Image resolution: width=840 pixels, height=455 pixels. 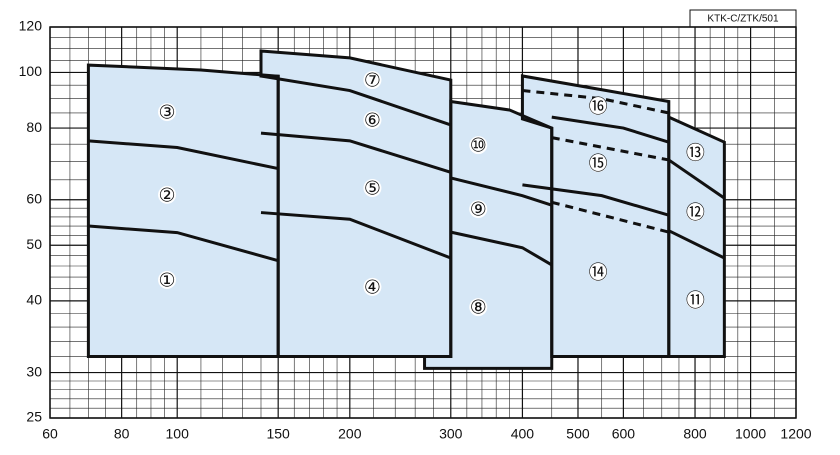 What do you see at coordinates (795, 434) in the screenshot?
I see `x-tick-label: 1200` at bounding box center [795, 434].